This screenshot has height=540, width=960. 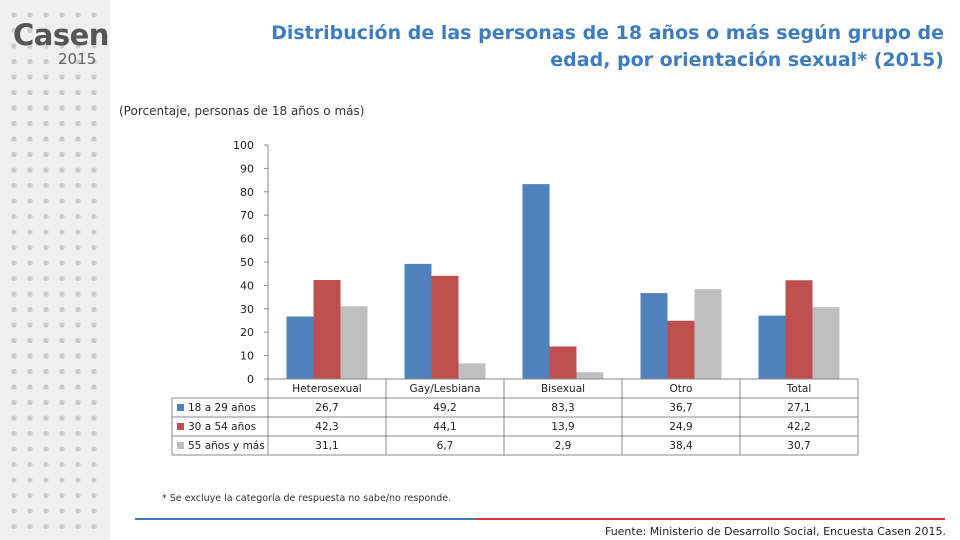 I want to click on data-label: 30,7, so click(x=798, y=446).